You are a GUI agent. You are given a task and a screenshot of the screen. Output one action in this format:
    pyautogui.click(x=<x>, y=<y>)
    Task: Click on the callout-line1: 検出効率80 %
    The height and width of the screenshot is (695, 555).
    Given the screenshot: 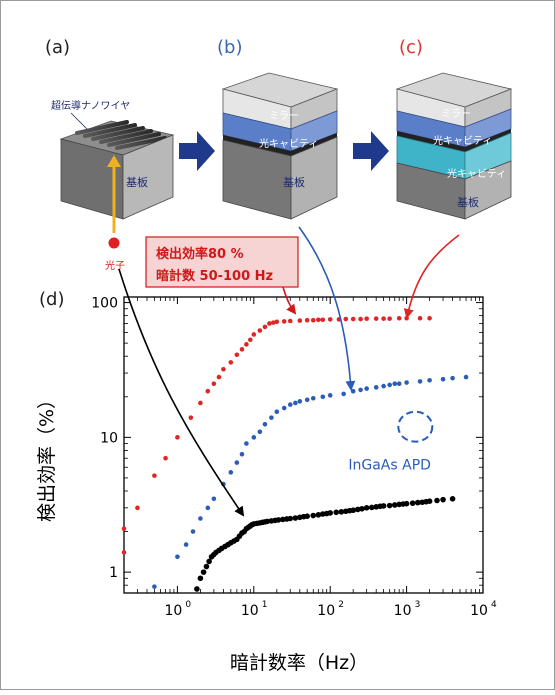 What is the action you would take?
    pyautogui.click(x=200, y=254)
    